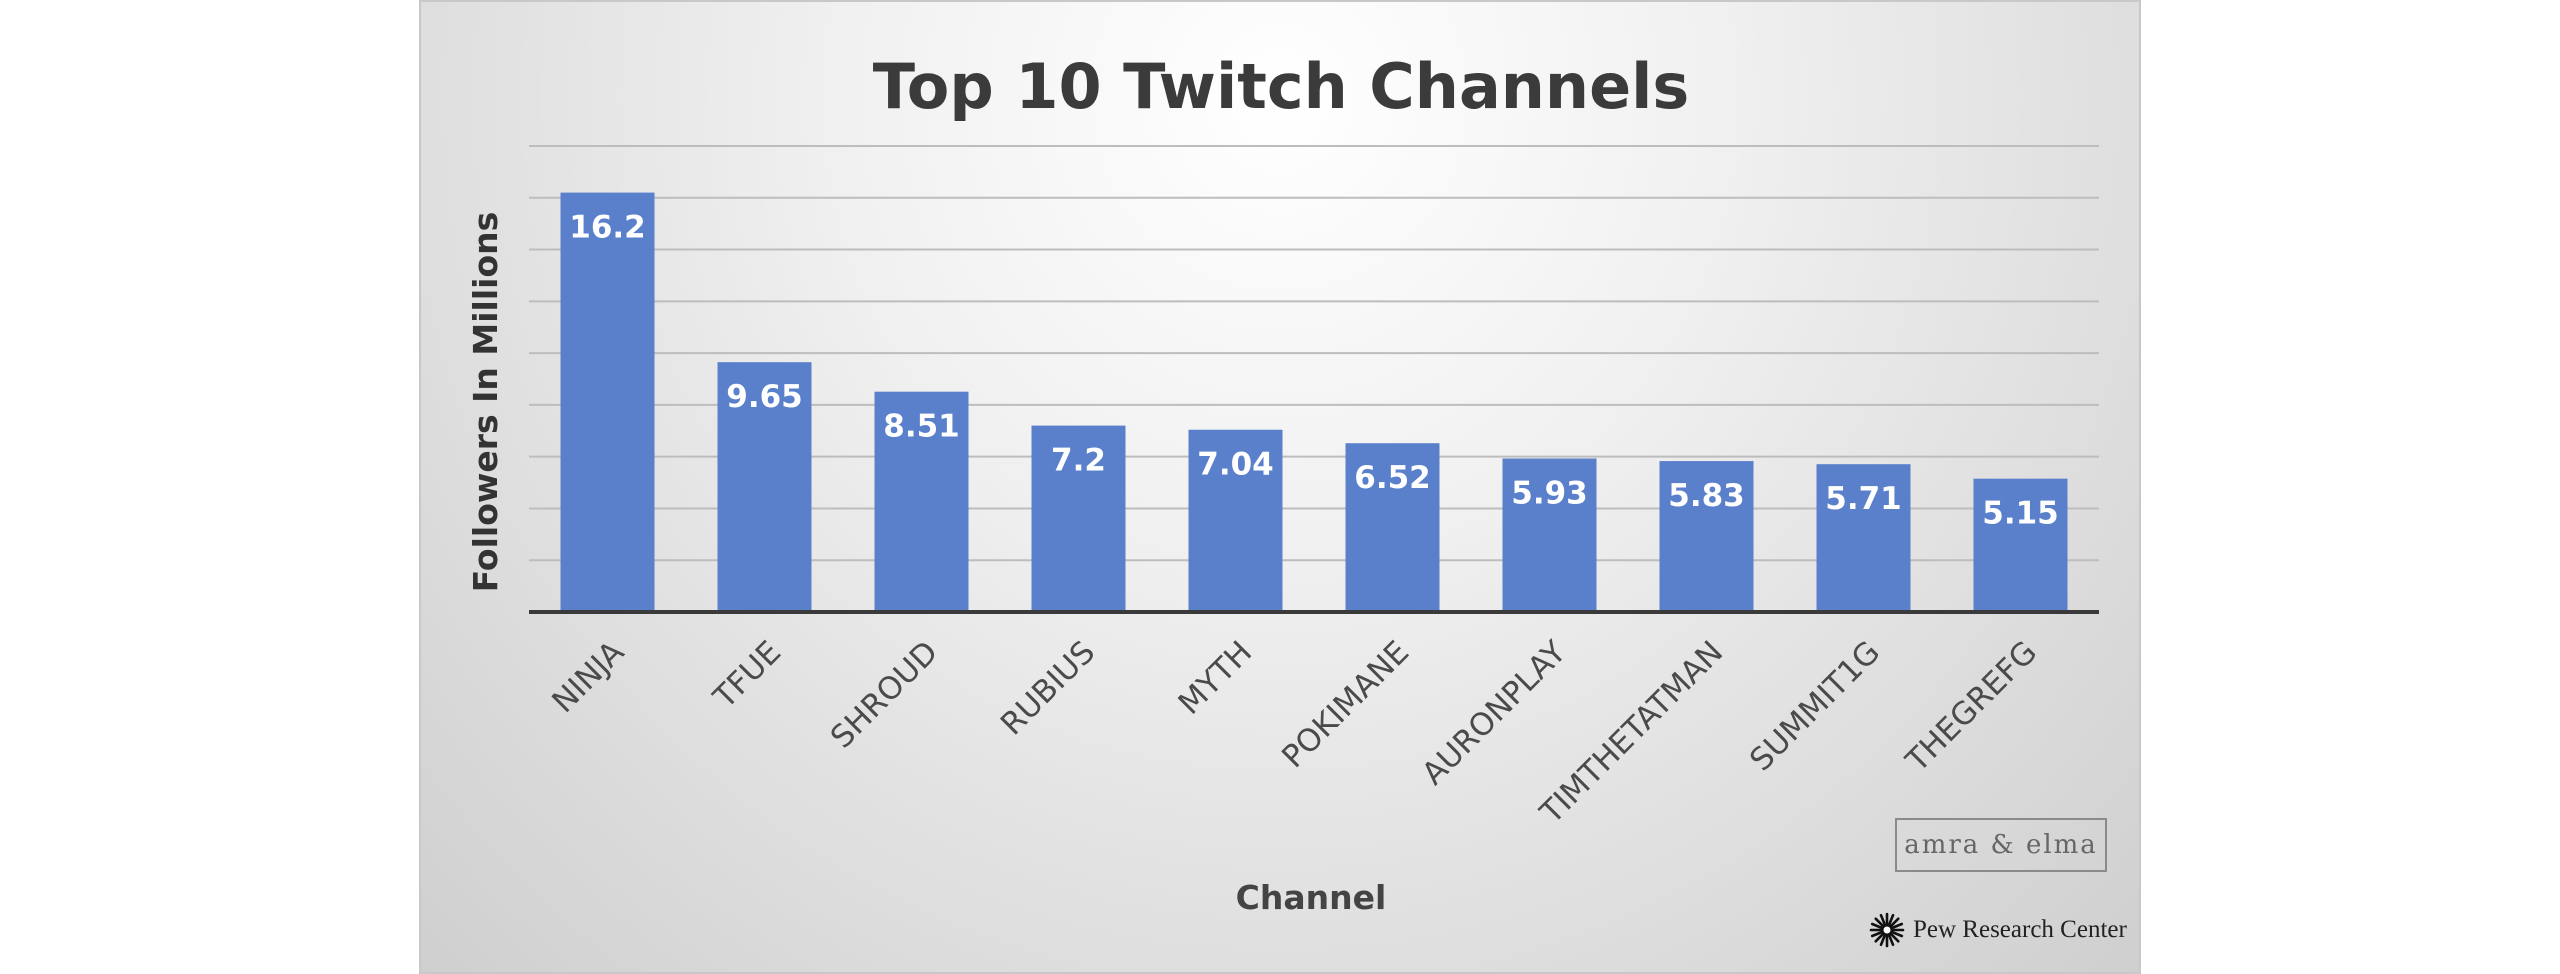  Describe the element at coordinates (1392, 478) in the screenshot. I see `data-label: 6.52` at that location.